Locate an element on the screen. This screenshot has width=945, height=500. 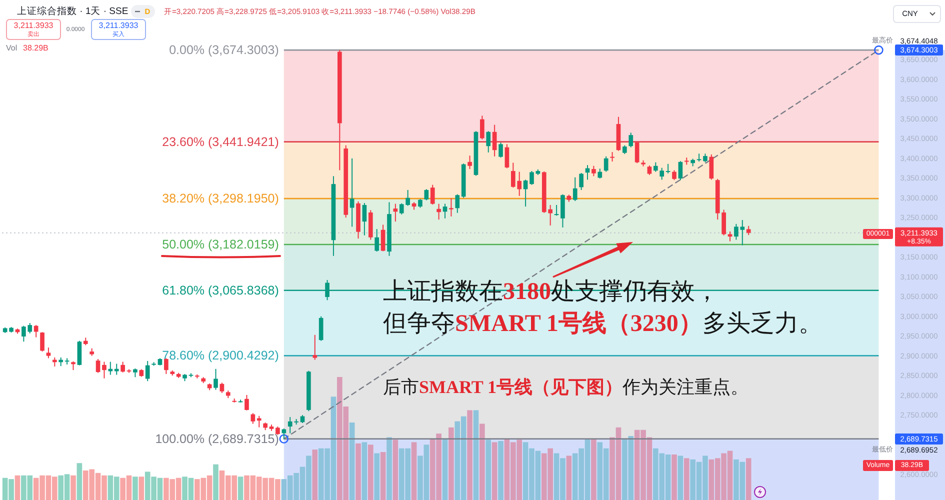
annotation: 38.29B is located at coordinates (35, 48).